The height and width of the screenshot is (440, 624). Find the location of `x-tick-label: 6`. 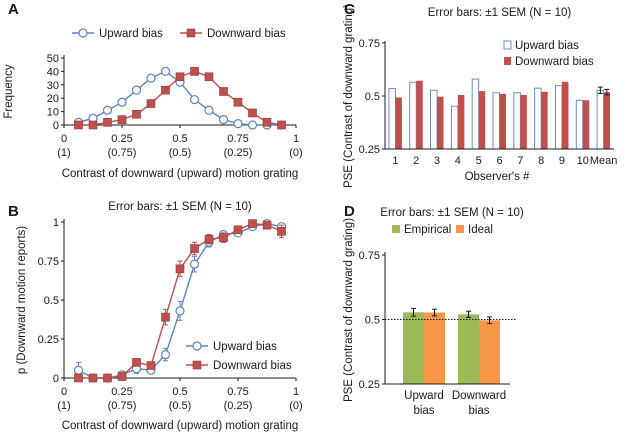

x-tick-label: 6 is located at coordinates (499, 161).